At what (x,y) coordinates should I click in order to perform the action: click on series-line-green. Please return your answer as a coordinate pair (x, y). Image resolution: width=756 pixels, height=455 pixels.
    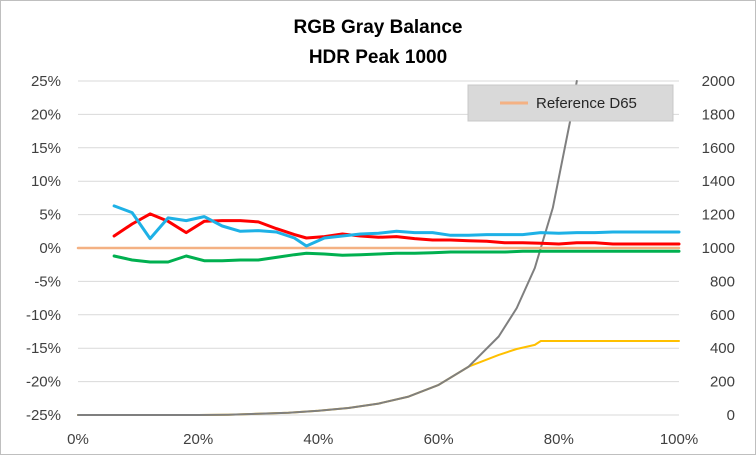
    Looking at the image, I should click on (396, 256).